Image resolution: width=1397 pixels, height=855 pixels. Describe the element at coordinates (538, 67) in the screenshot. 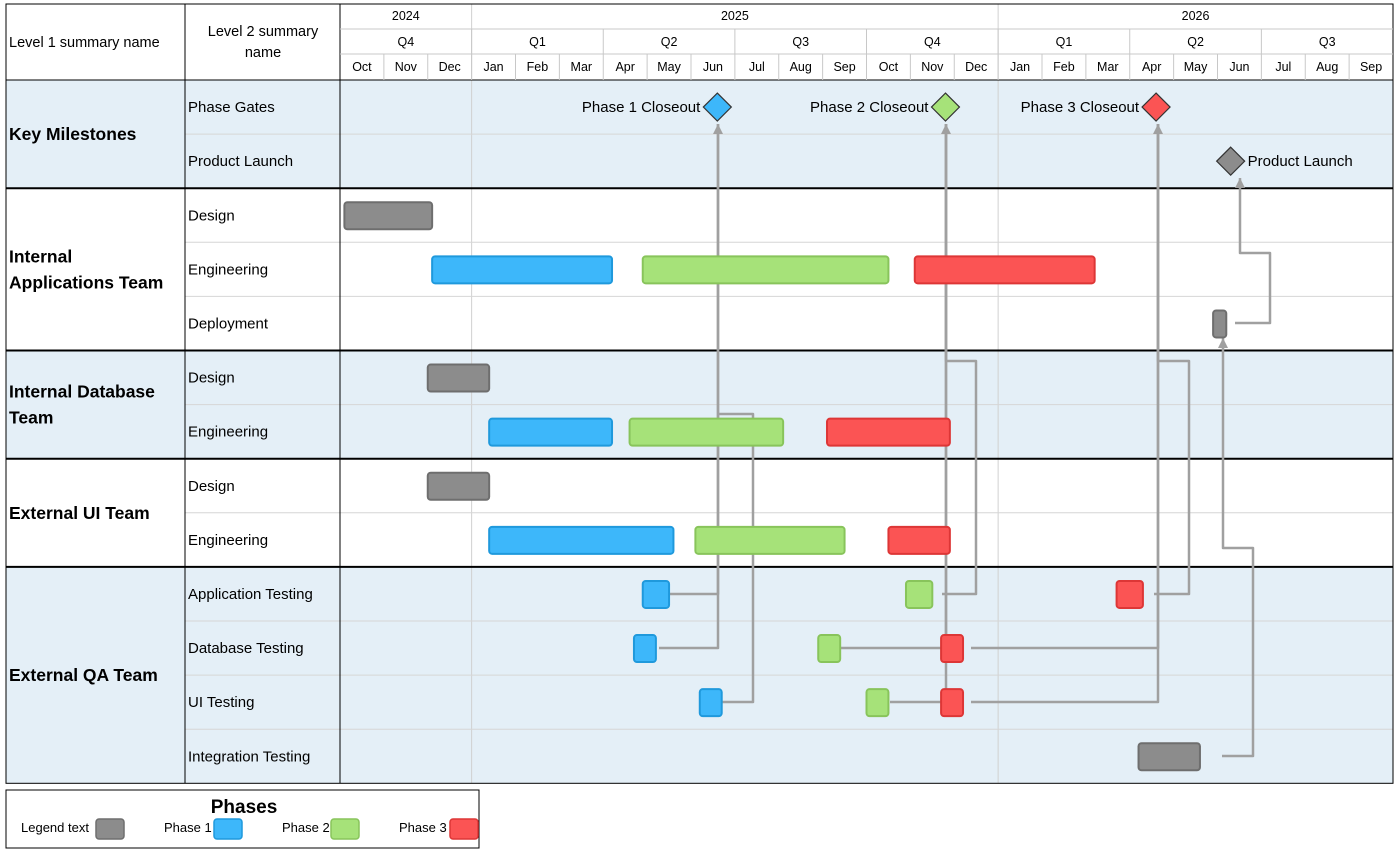

I see `month-label: Feb` at that location.